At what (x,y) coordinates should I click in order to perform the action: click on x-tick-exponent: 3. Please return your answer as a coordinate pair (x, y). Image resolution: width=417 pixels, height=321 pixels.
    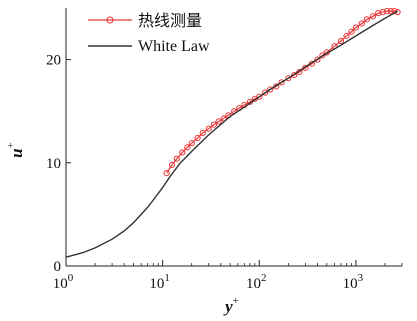
    Looking at the image, I should click on (361, 278).